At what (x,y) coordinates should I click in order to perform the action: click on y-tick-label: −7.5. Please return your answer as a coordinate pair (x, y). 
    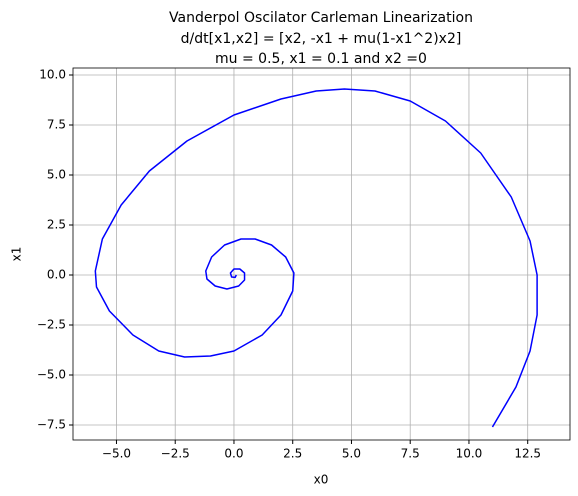
    Looking at the image, I should click on (51, 425).